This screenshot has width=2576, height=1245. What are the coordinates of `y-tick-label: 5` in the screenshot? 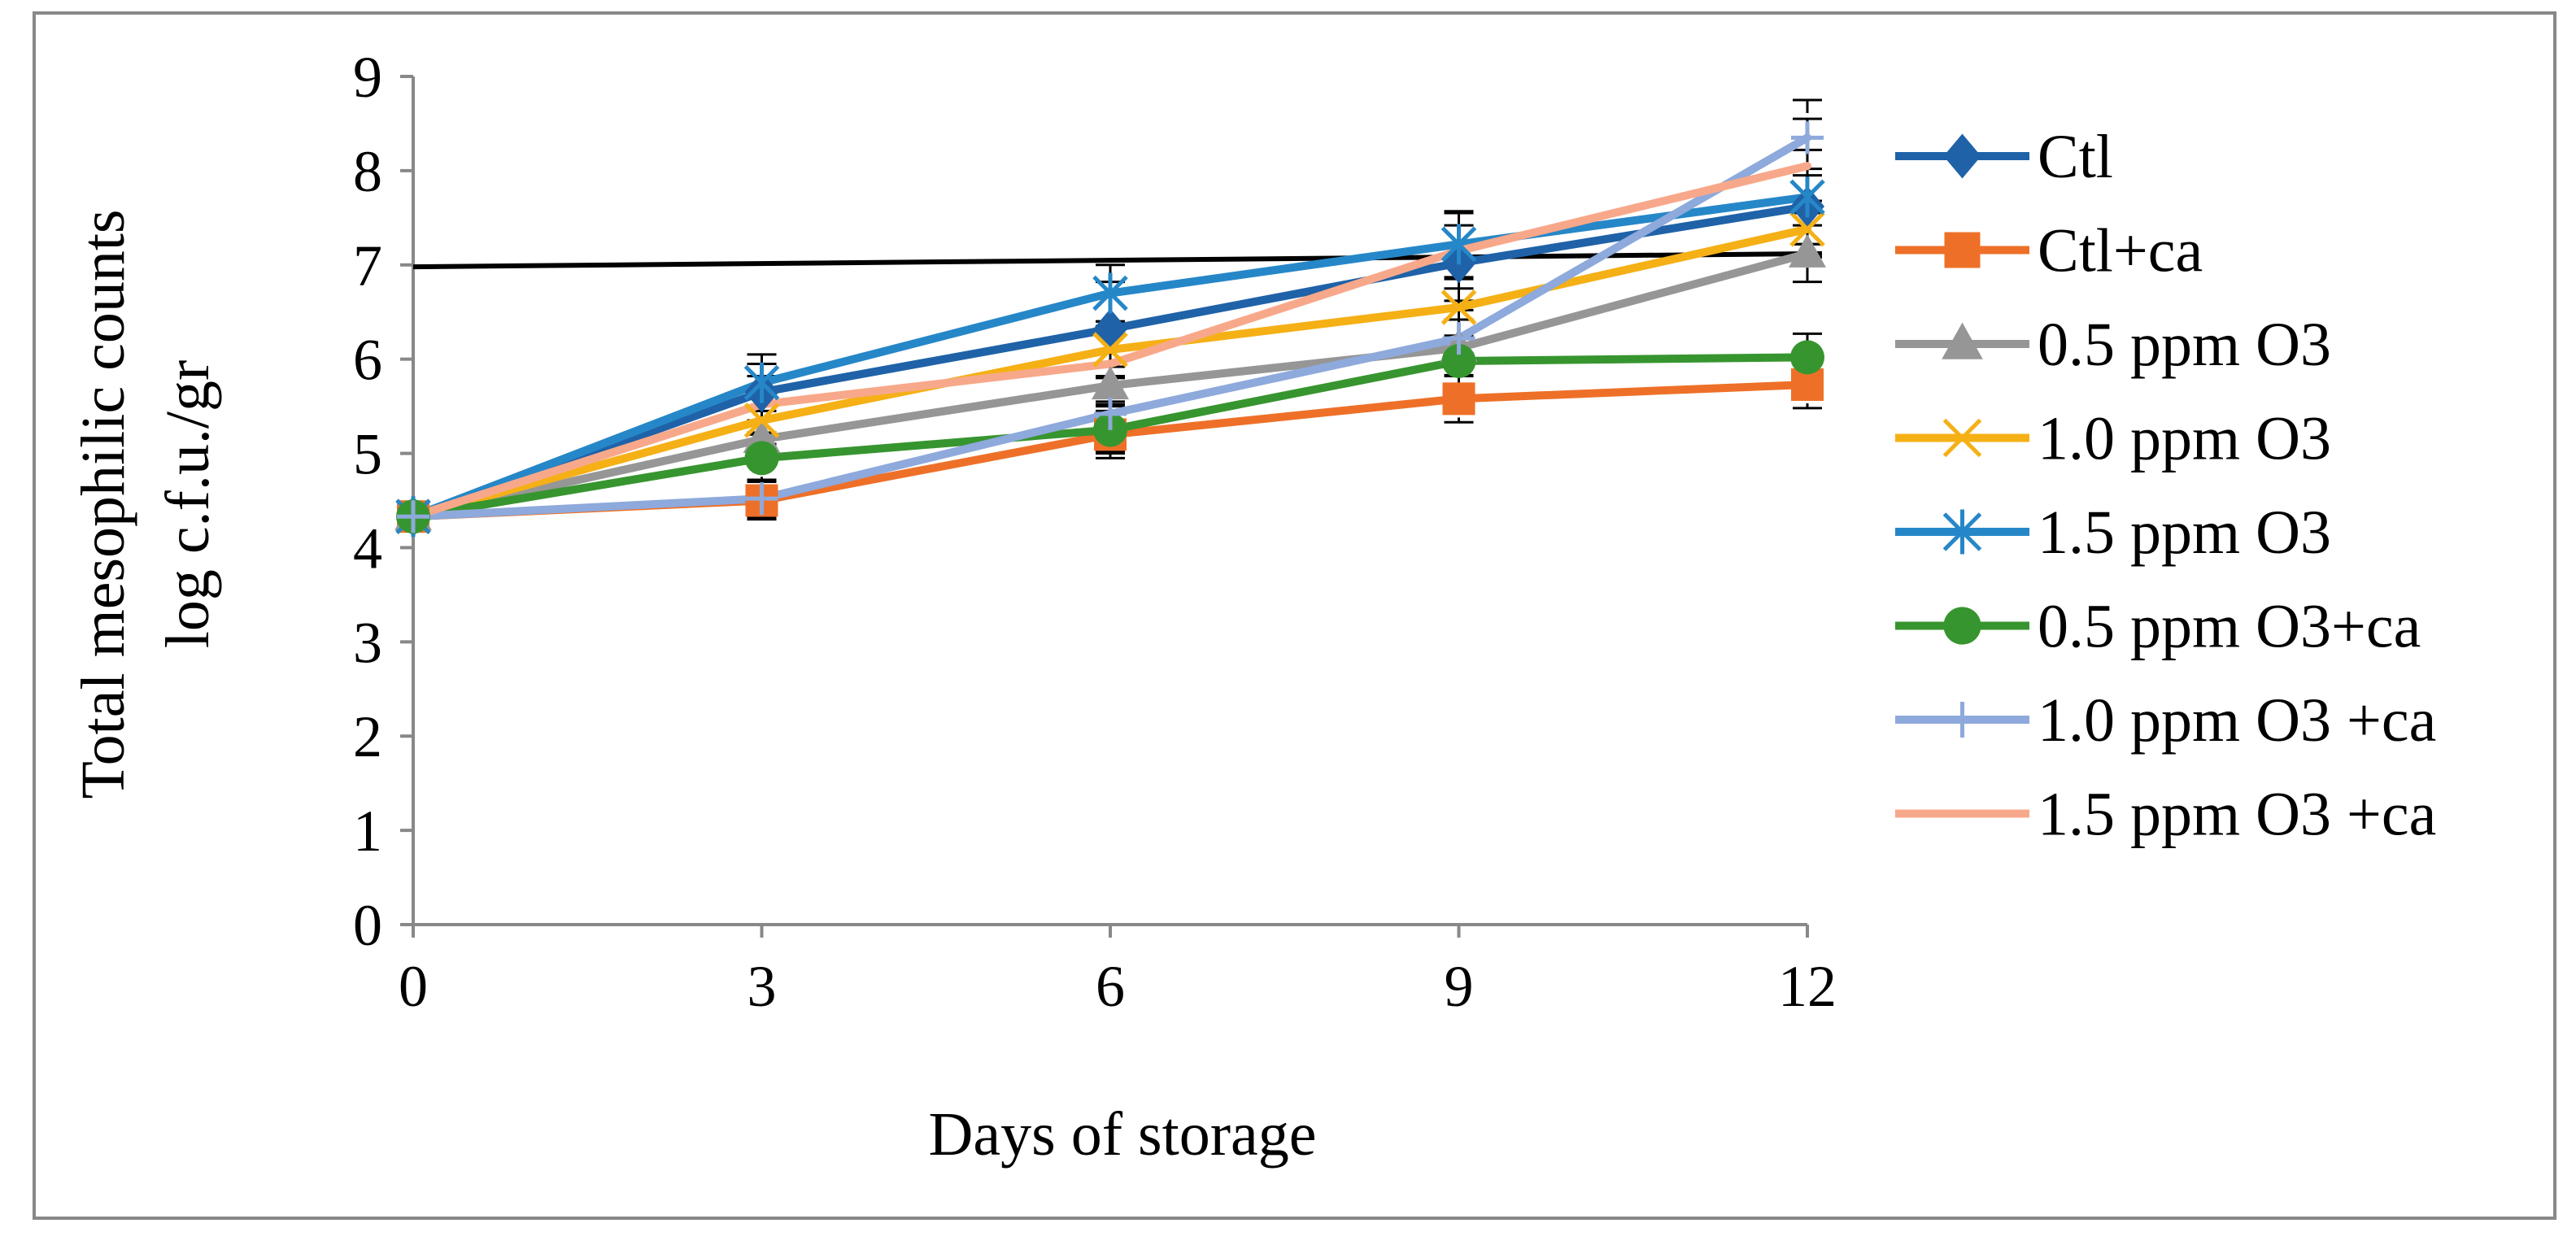 It's located at (367, 455).